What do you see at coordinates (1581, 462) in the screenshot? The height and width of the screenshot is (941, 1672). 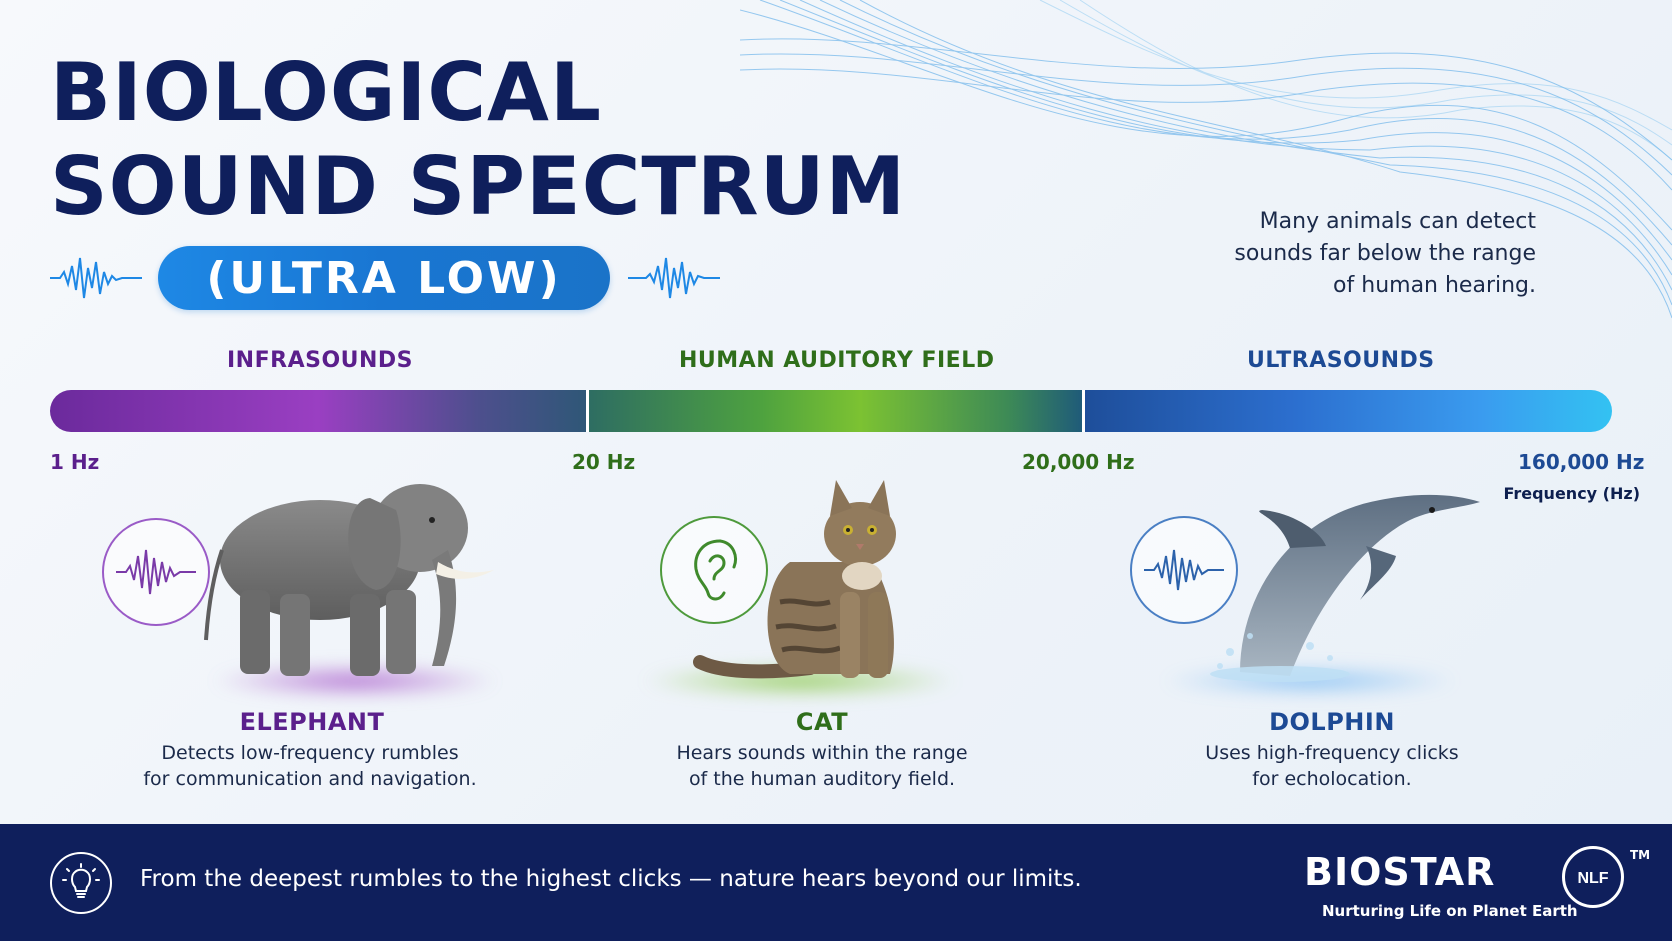 I see `tick-label: 160,000 Hz` at bounding box center [1581, 462].